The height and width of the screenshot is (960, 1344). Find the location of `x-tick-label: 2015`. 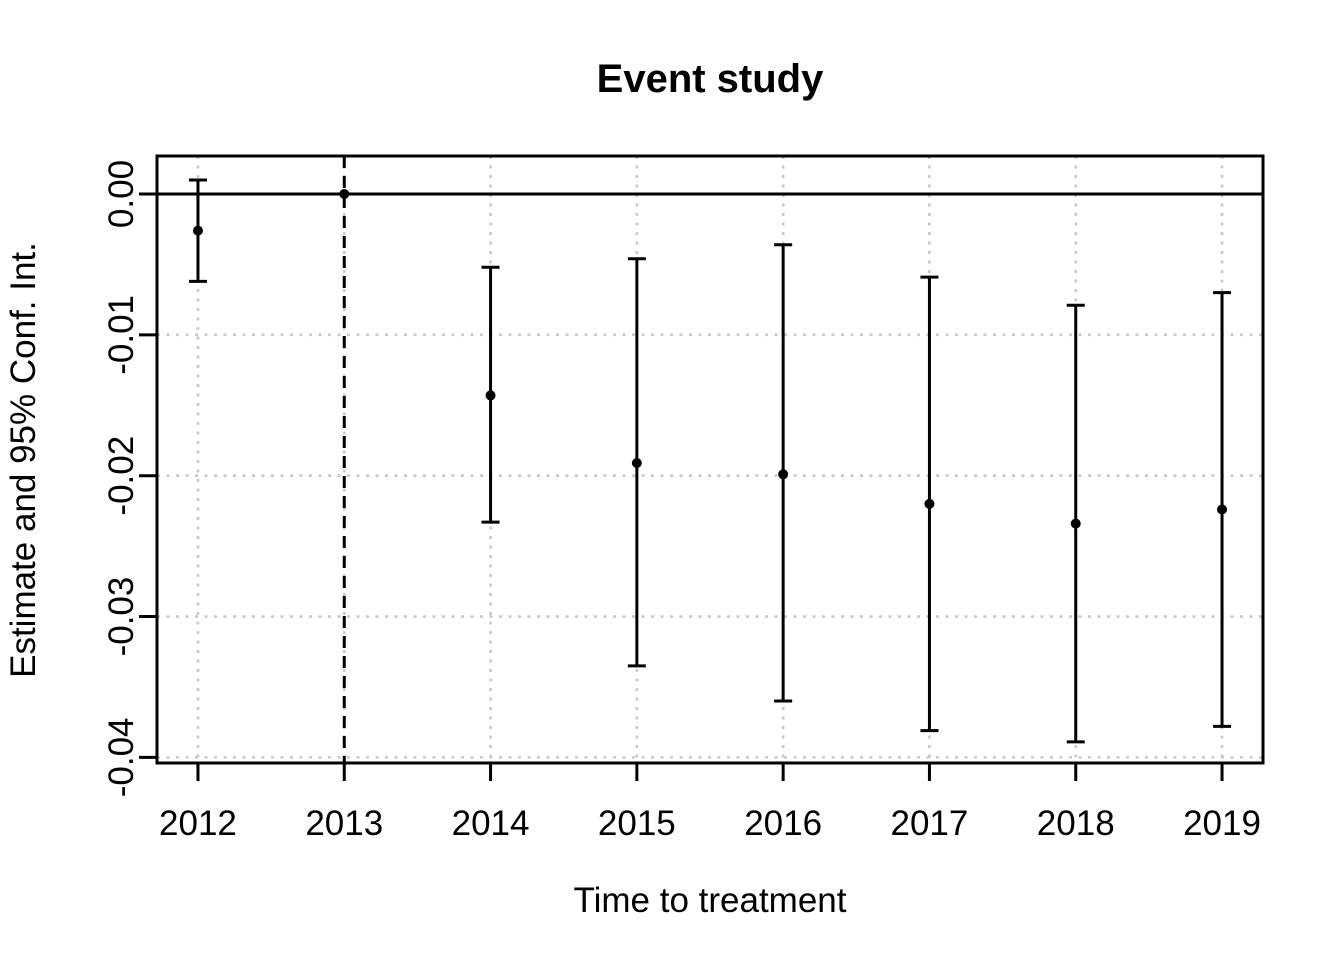

x-tick-label: 2015 is located at coordinates (637, 823).